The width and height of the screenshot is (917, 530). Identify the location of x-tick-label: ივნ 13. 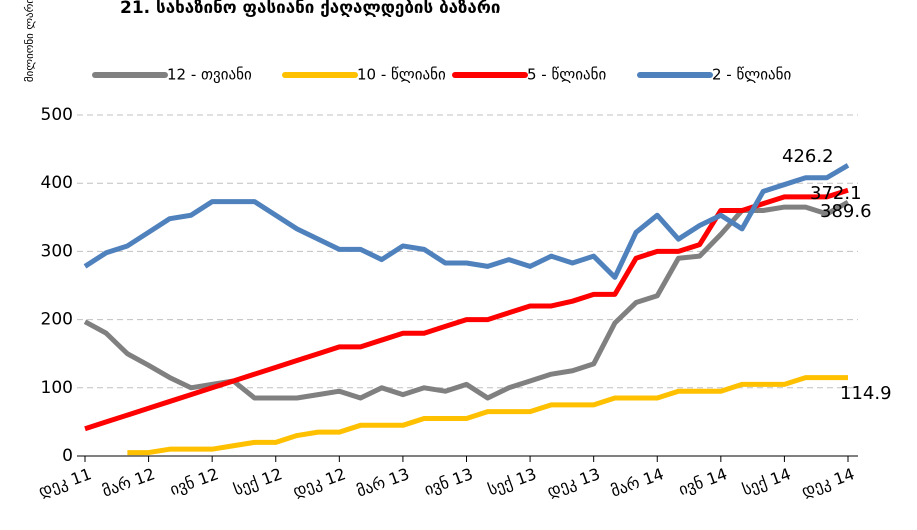
(449, 481).